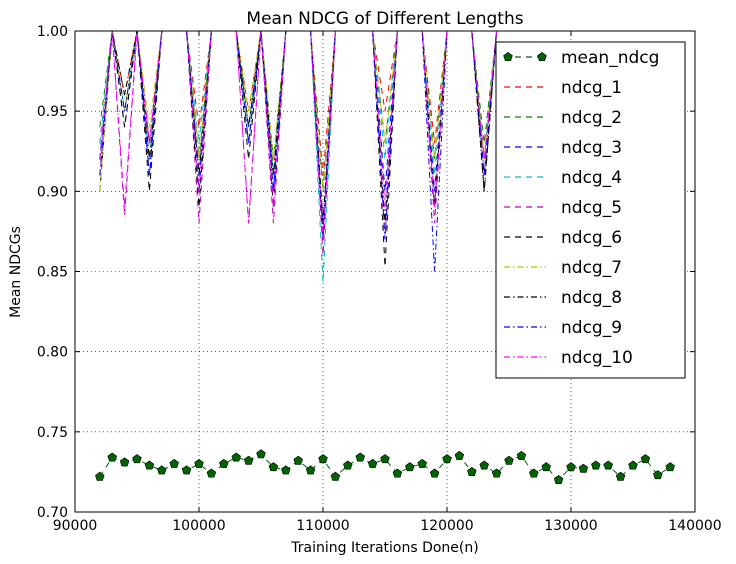 This screenshot has height=564, width=736. I want to click on legend-item-ndcg-6: ndcg_6, so click(563, 238).